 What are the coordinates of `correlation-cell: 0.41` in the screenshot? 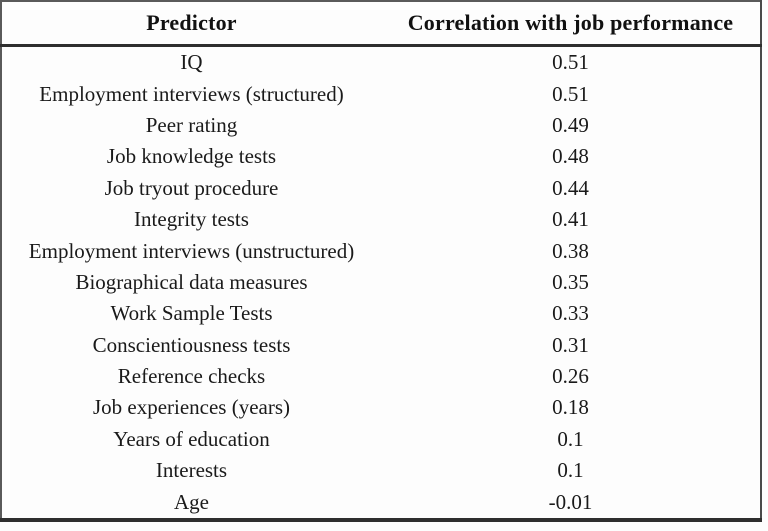 It's located at (570, 219).